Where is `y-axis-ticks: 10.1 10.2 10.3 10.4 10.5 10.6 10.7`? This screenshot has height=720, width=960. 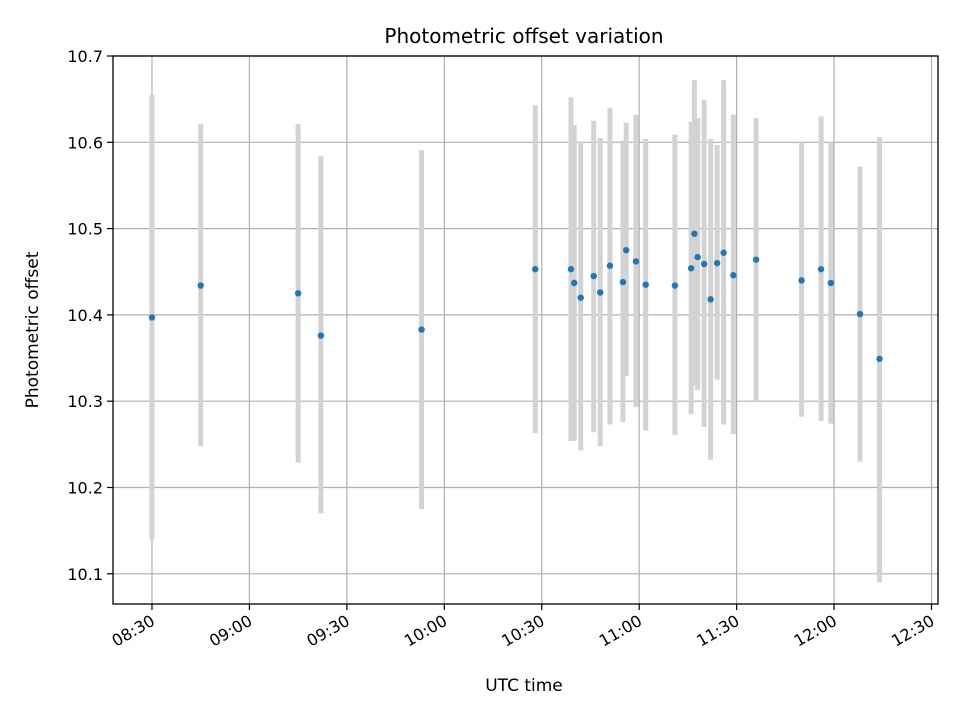
y-axis-ticks: 10.1 10.2 10.3 10.4 10.5 10.6 10.7 is located at coordinates (90, 315).